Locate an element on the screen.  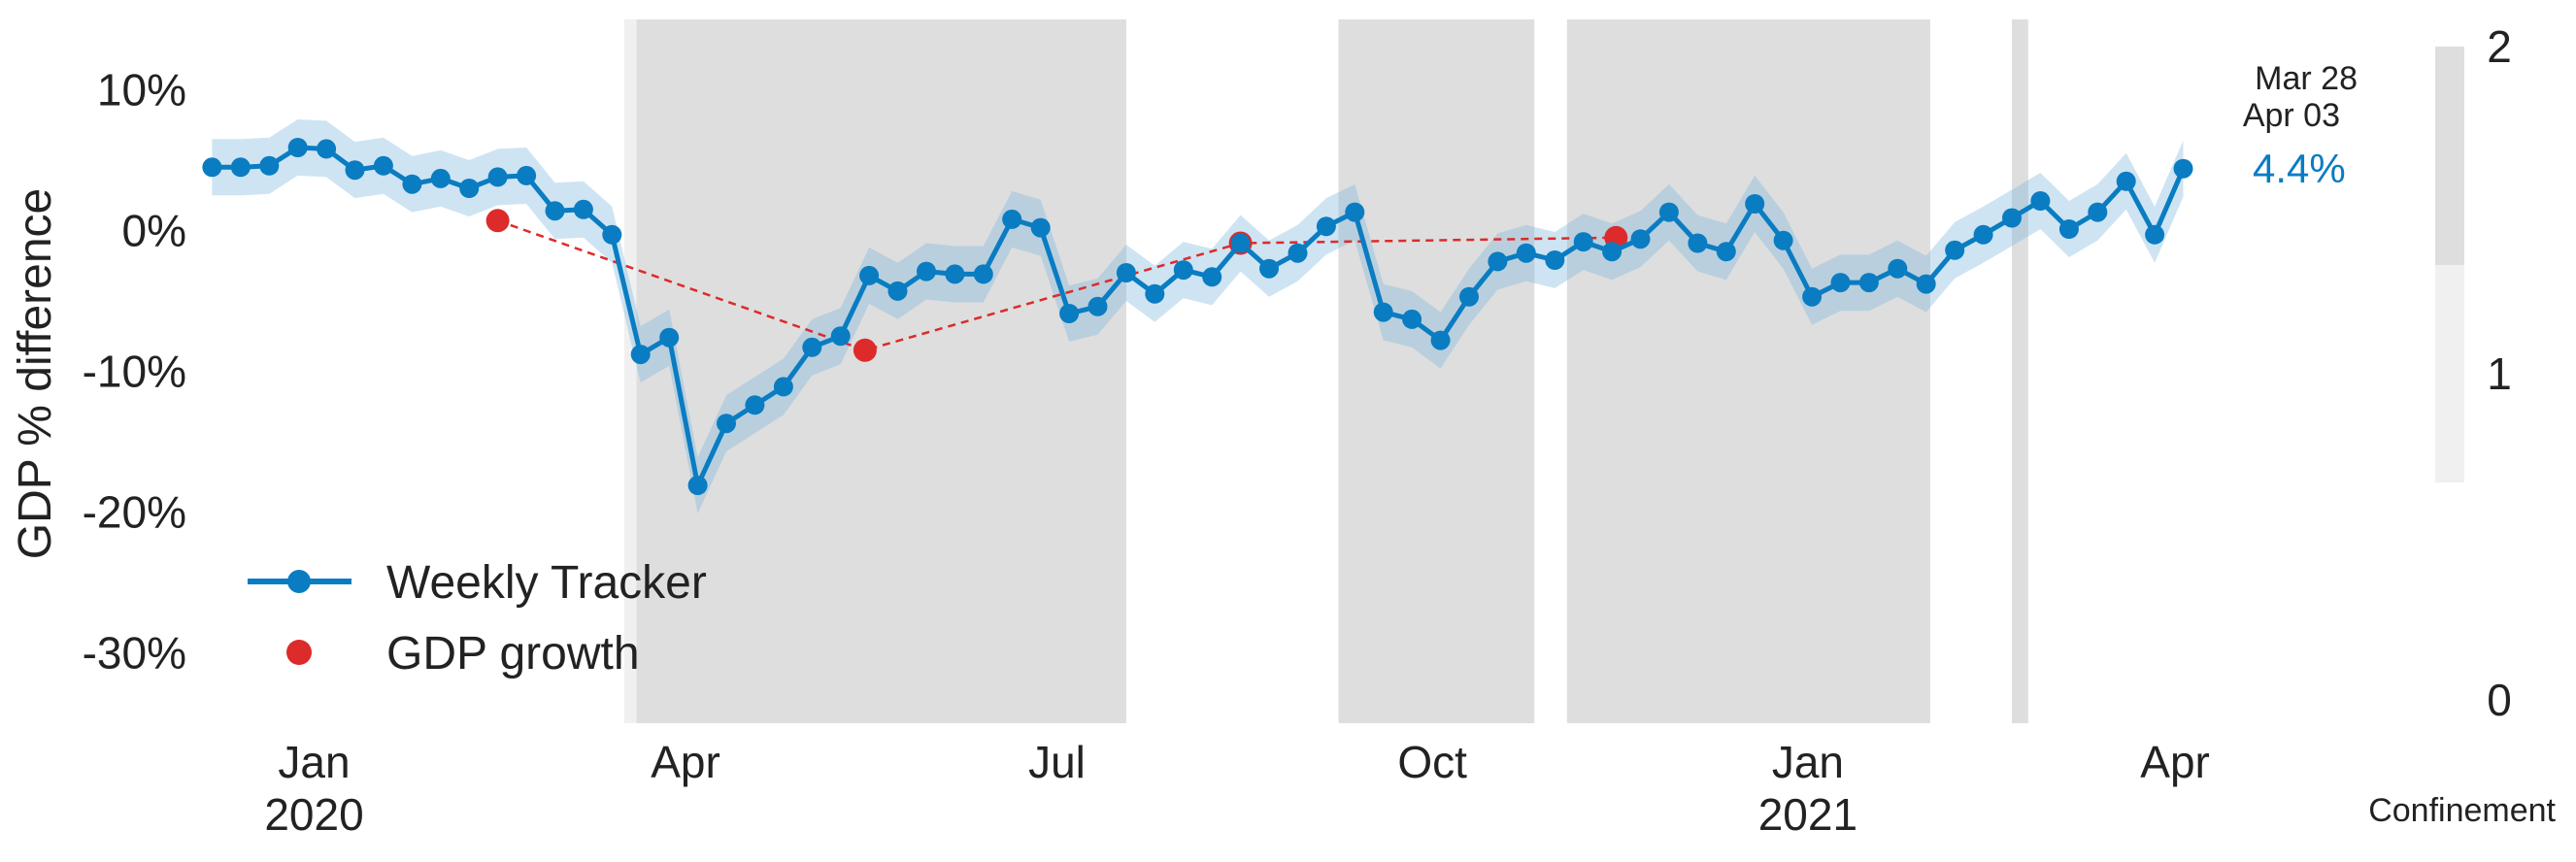
x-tick-label: Jan is located at coordinates (1808, 762).